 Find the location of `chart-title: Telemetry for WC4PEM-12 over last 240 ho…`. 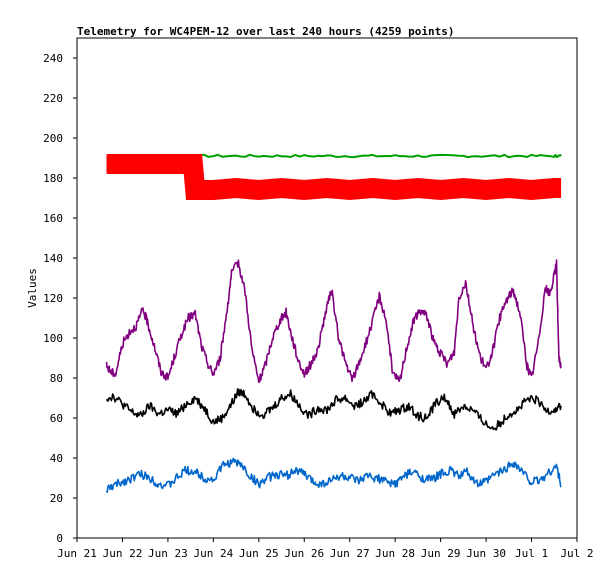

chart-title: Telemetry for WC4PEM-12 over last 240 ho… is located at coordinates (266, 31).